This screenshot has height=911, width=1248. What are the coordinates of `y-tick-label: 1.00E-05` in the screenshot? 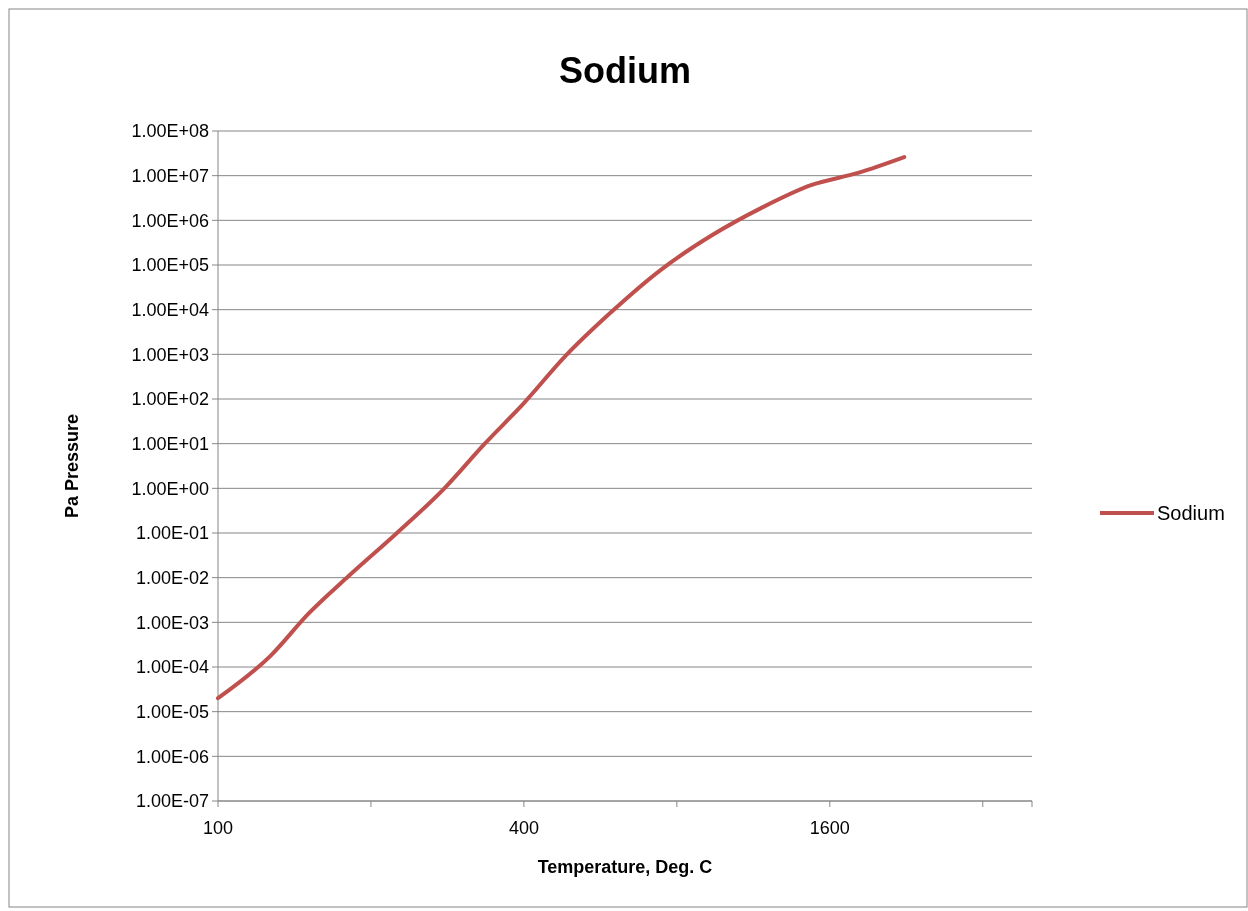 It's located at (172, 711).